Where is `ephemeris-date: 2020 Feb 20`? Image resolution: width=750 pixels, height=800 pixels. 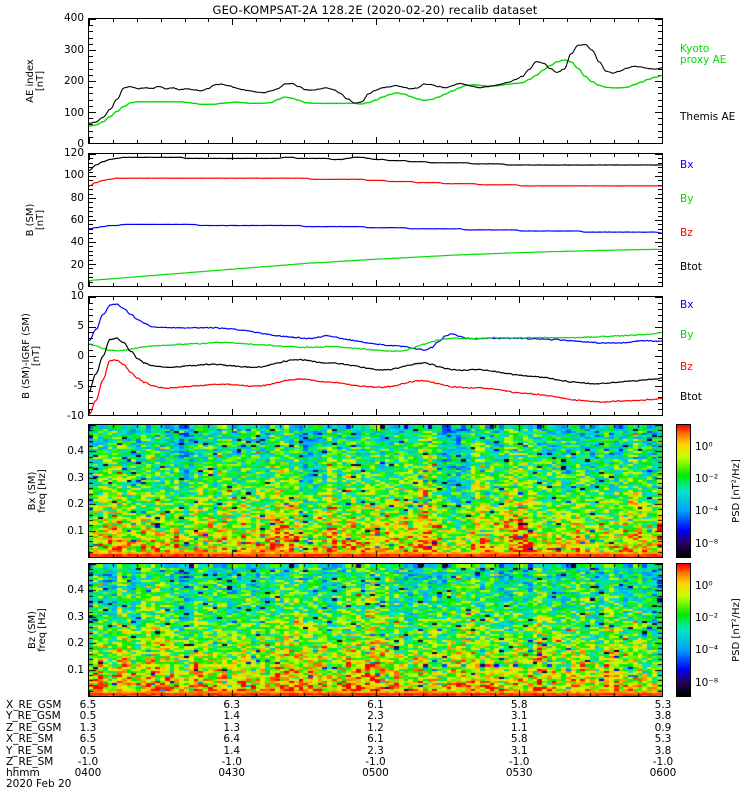 ephemeris-date: 2020 Feb 20 is located at coordinates (39, 784).